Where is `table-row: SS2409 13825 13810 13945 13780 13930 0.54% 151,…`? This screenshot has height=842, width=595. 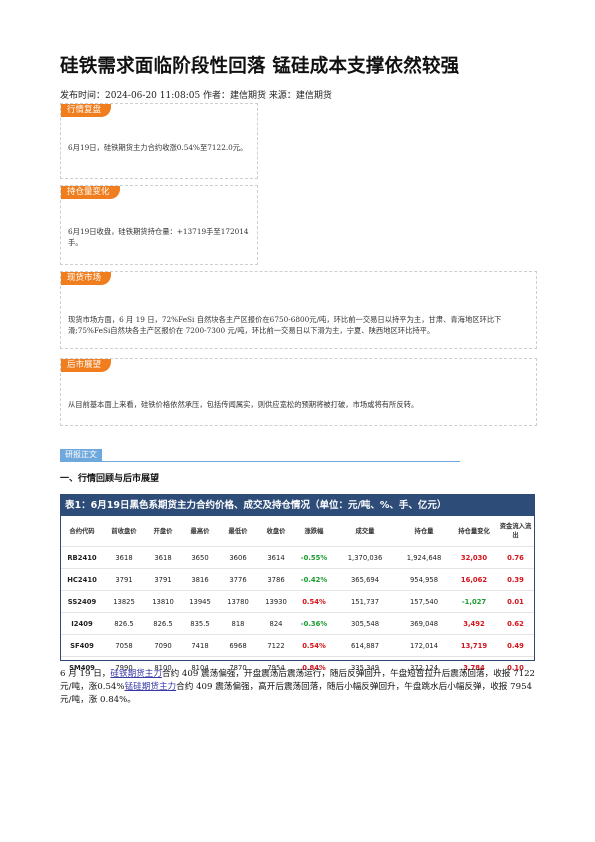 table-row: SS2409 13825 13810 13945 13780 13930 0.54% 151,… is located at coordinates (297, 601).